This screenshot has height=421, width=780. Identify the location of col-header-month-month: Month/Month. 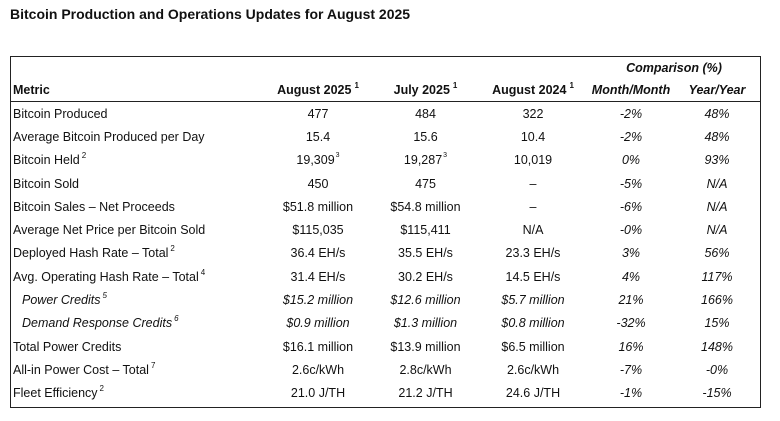
(631, 89).